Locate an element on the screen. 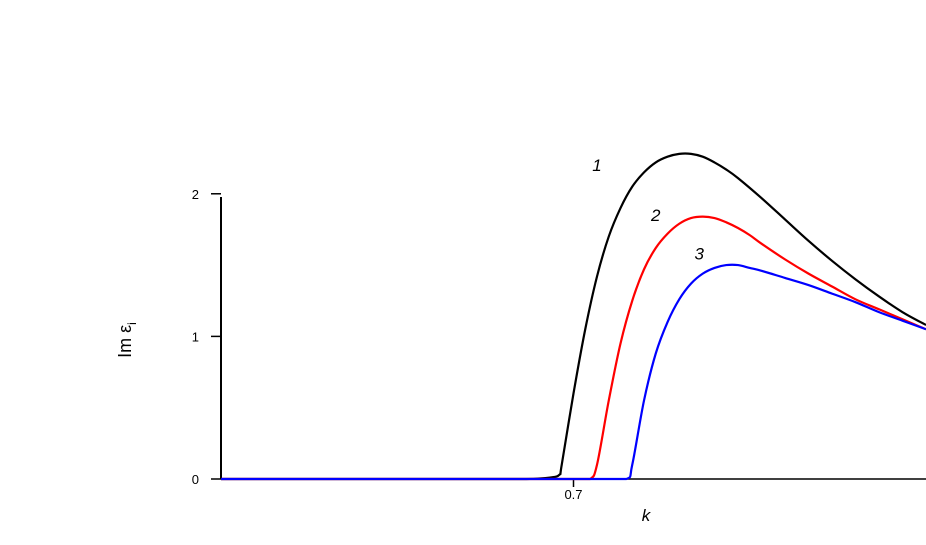 This screenshot has height=545, width=926. y-tick-label: 2 is located at coordinates (195, 194).